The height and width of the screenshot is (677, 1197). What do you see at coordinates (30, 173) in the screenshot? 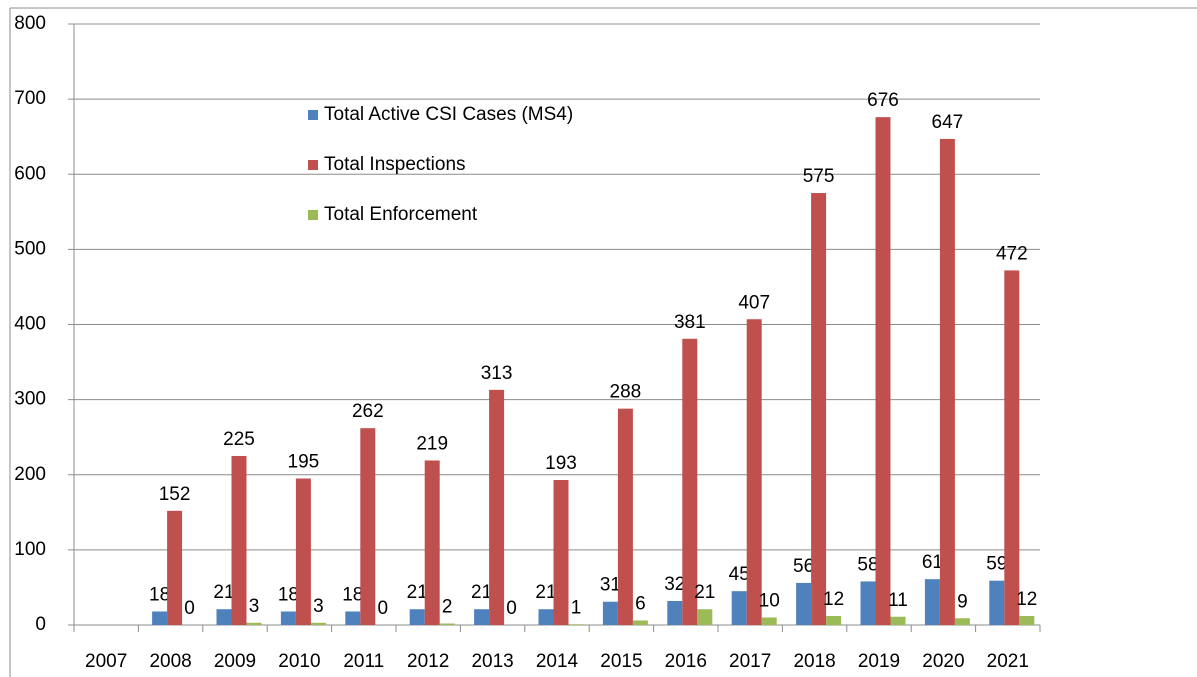
I see `y-tick-label: 600` at bounding box center [30, 173].